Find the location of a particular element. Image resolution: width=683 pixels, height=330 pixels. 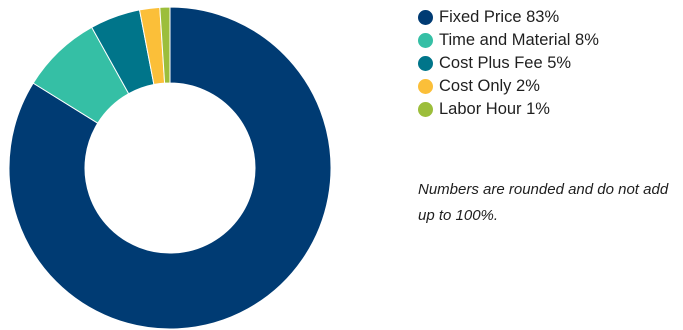

legend-label: Fixed Price 83% is located at coordinates (499, 17).